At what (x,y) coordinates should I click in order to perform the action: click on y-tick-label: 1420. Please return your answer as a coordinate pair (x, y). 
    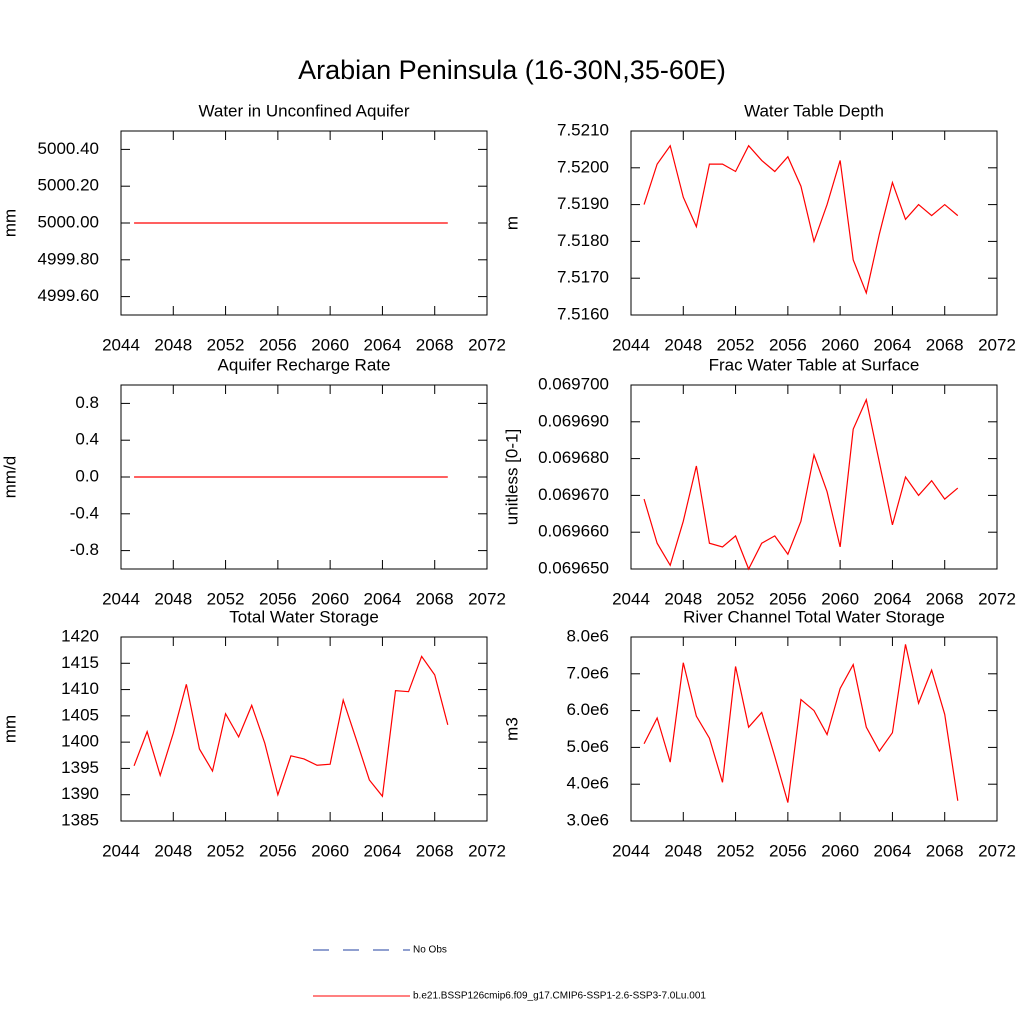
    Looking at the image, I should click on (80, 635).